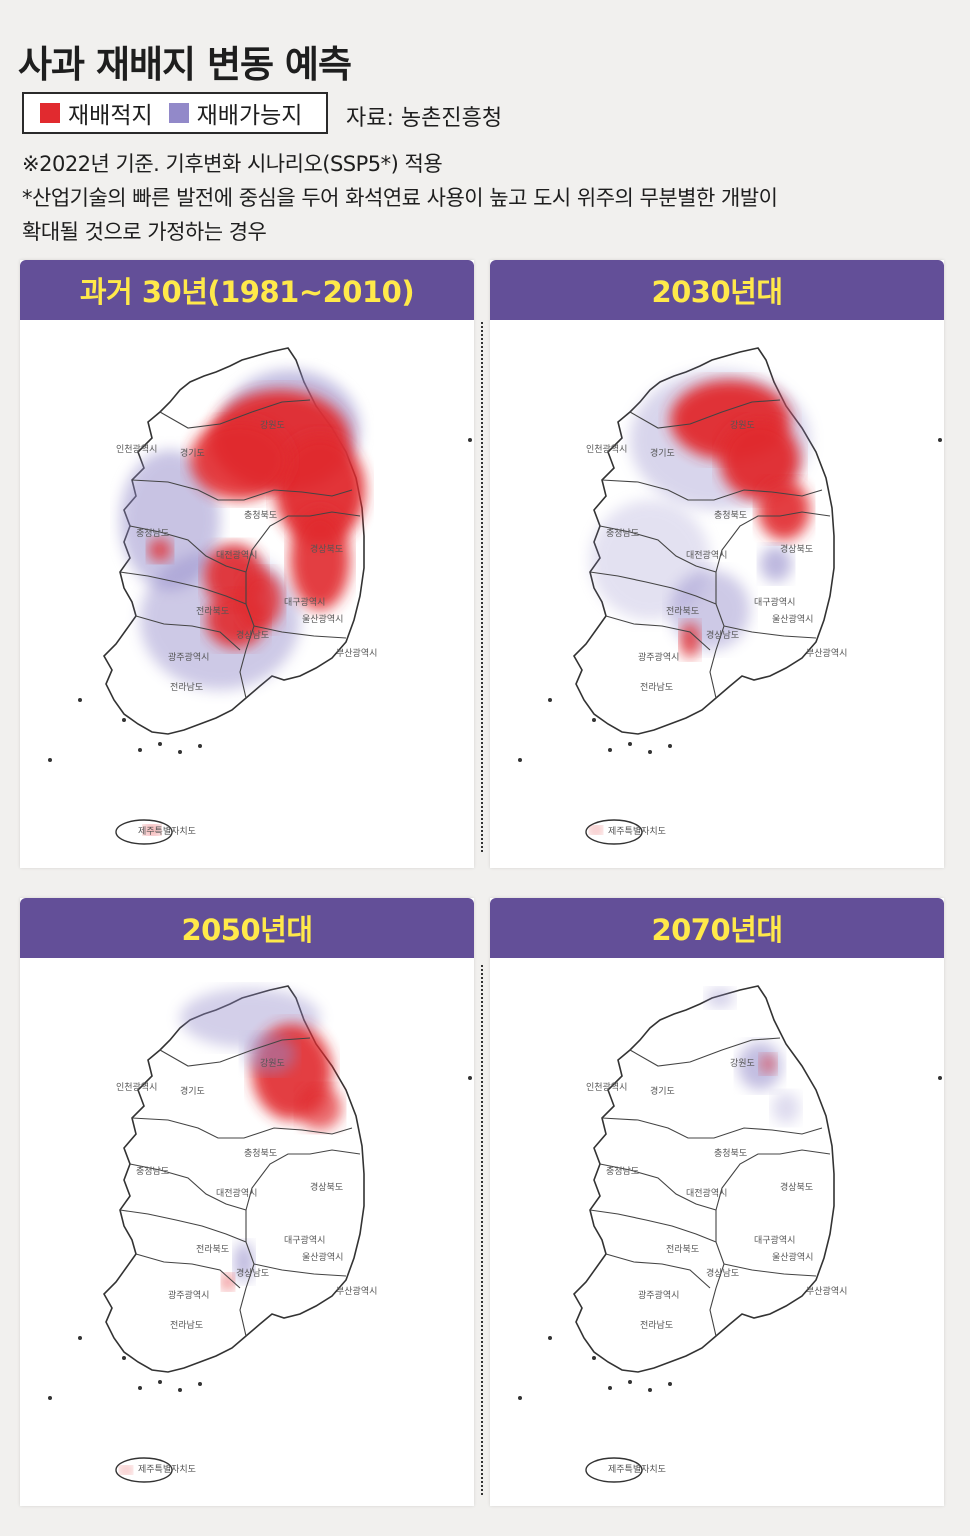 This screenshot has width=970, height=1536. What do you see at coordinates (606, 449) in the screenshot?
I see `map-label-incheon: 인천광역시` at bounding box center [606, 449].